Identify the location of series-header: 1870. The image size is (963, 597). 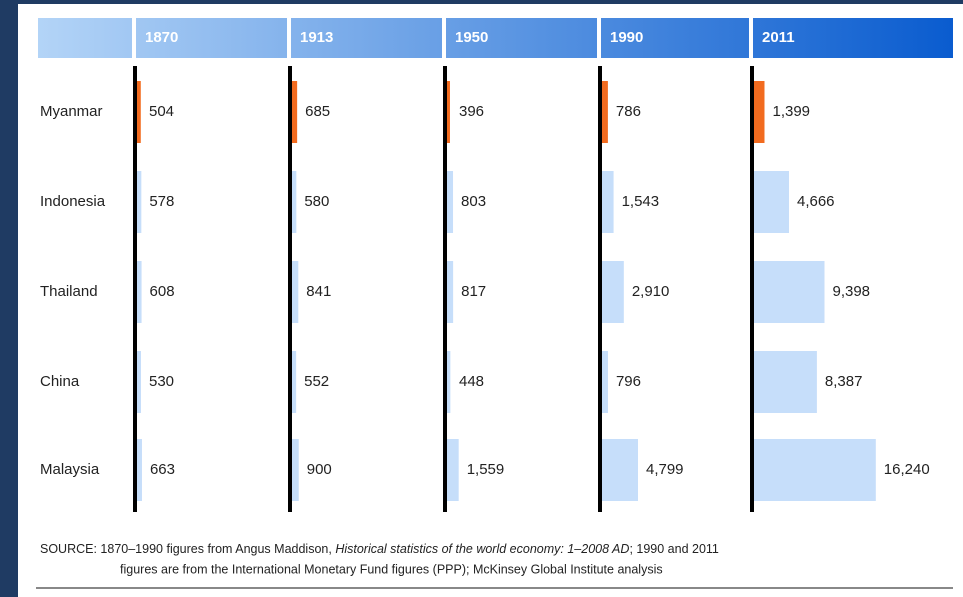
(161, 37).